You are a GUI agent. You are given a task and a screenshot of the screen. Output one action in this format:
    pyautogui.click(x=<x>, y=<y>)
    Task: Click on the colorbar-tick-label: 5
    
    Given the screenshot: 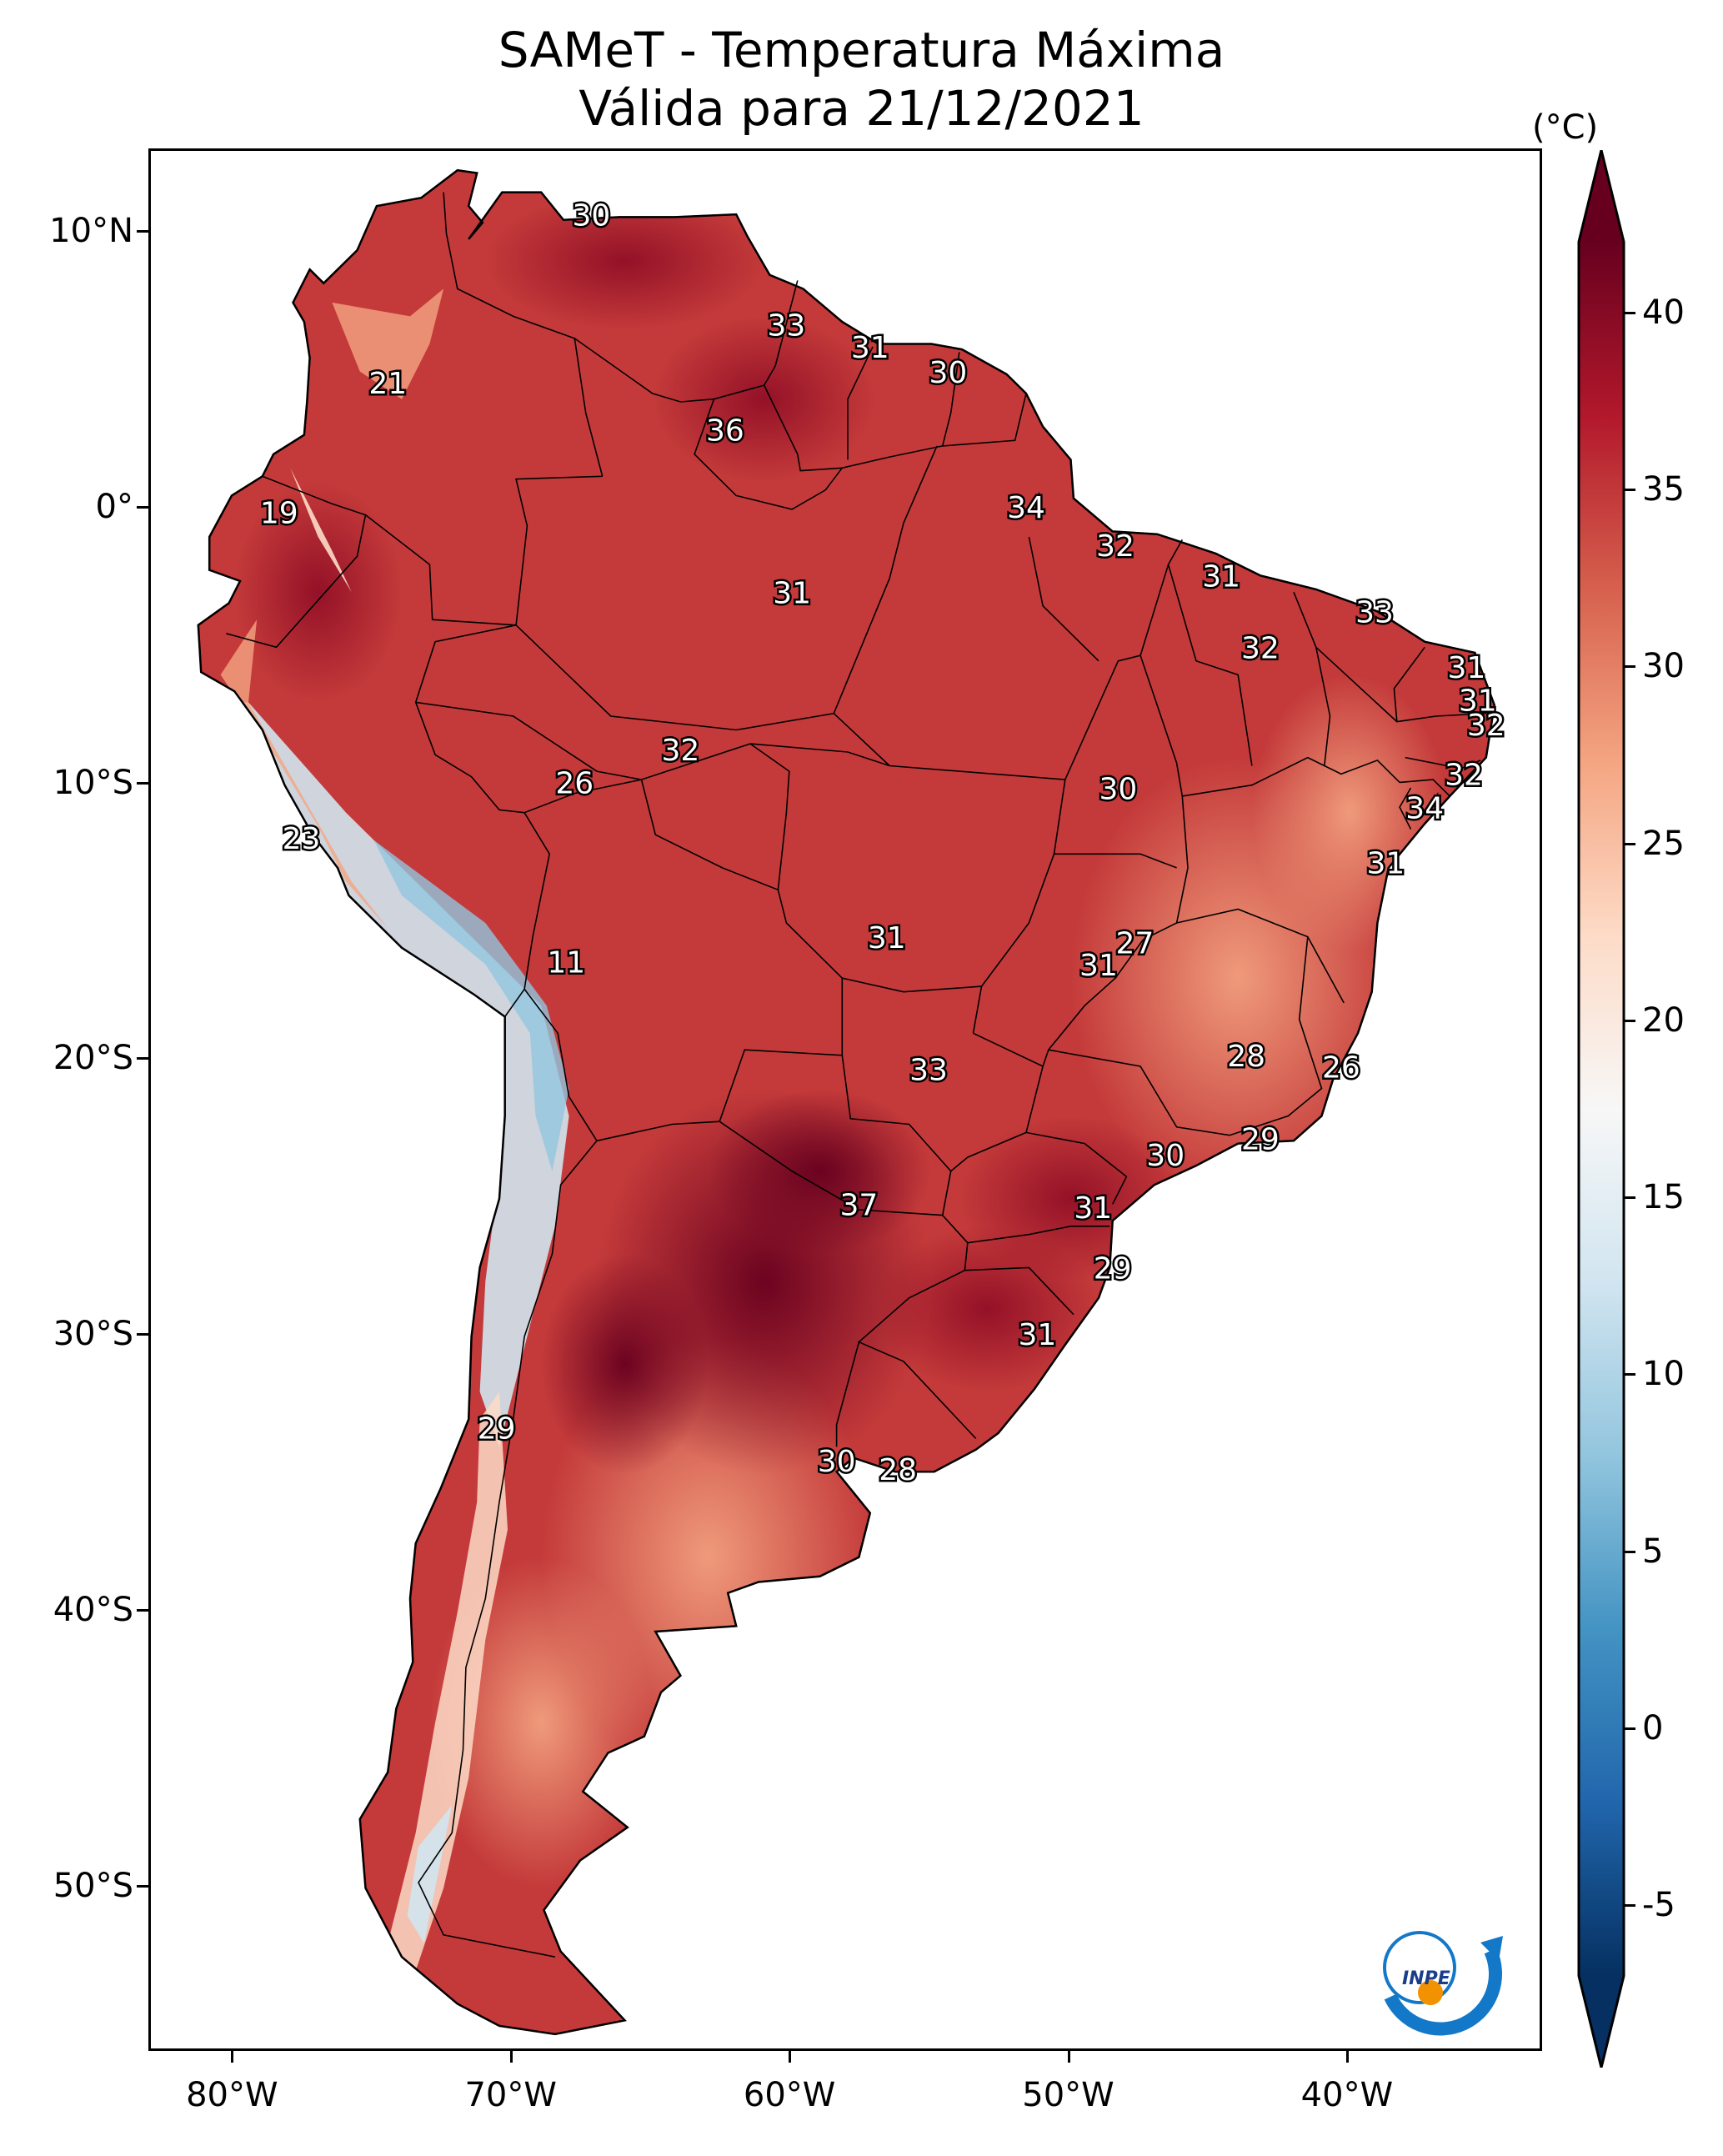 What is the action you would take?
    pyautogui.click(x=1653, y=1551)
    